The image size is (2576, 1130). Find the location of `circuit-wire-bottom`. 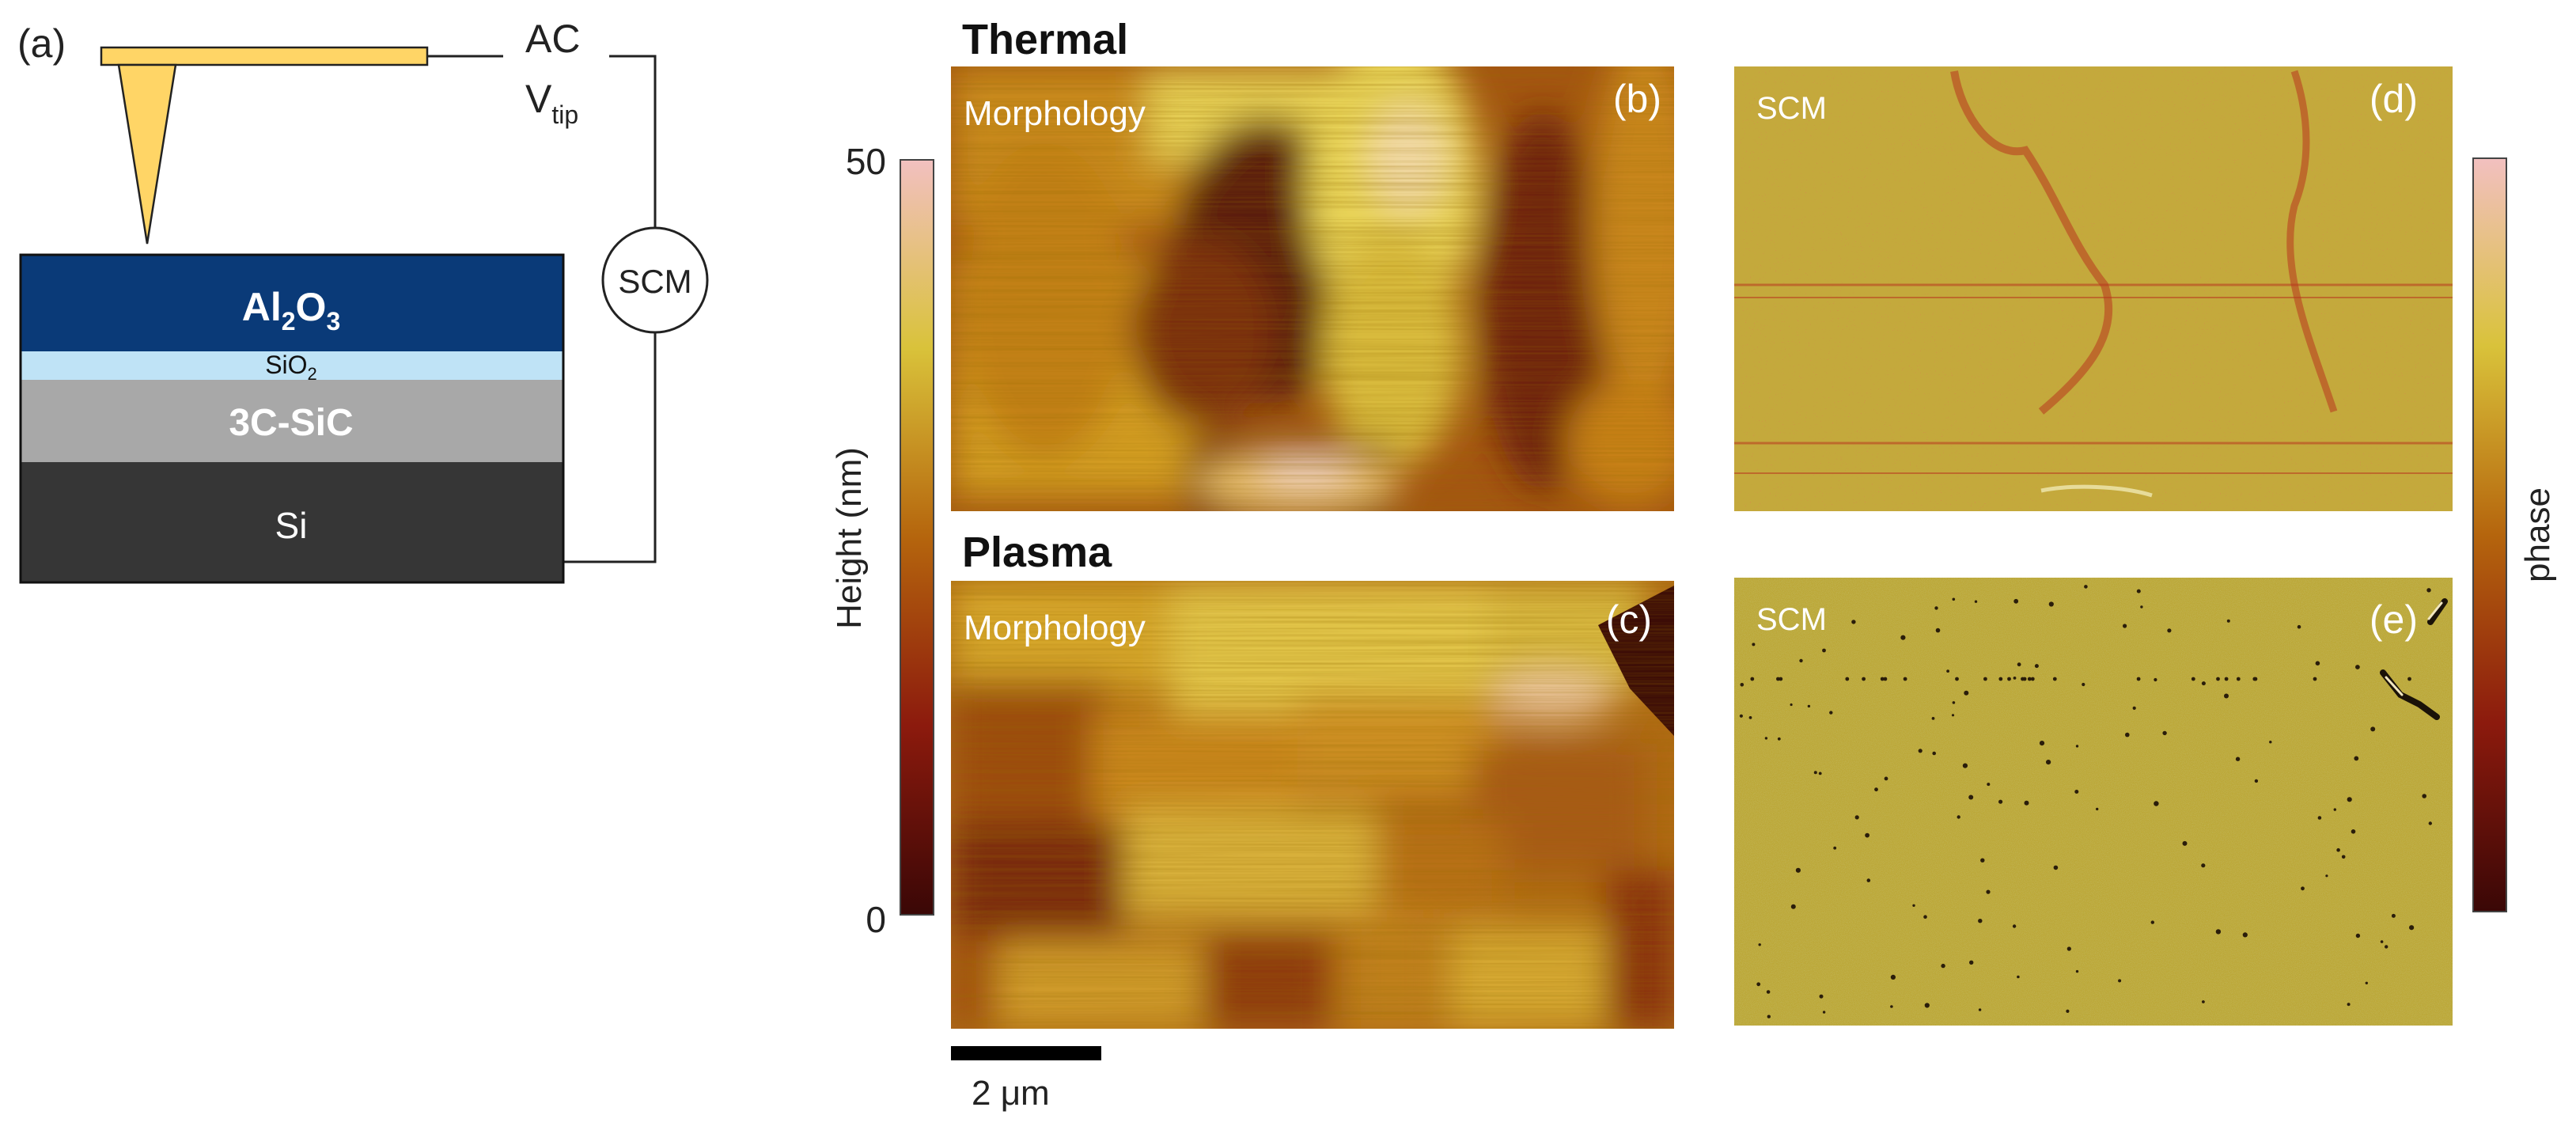

circuit-wire-bottom is located at coordinates (610, 447).